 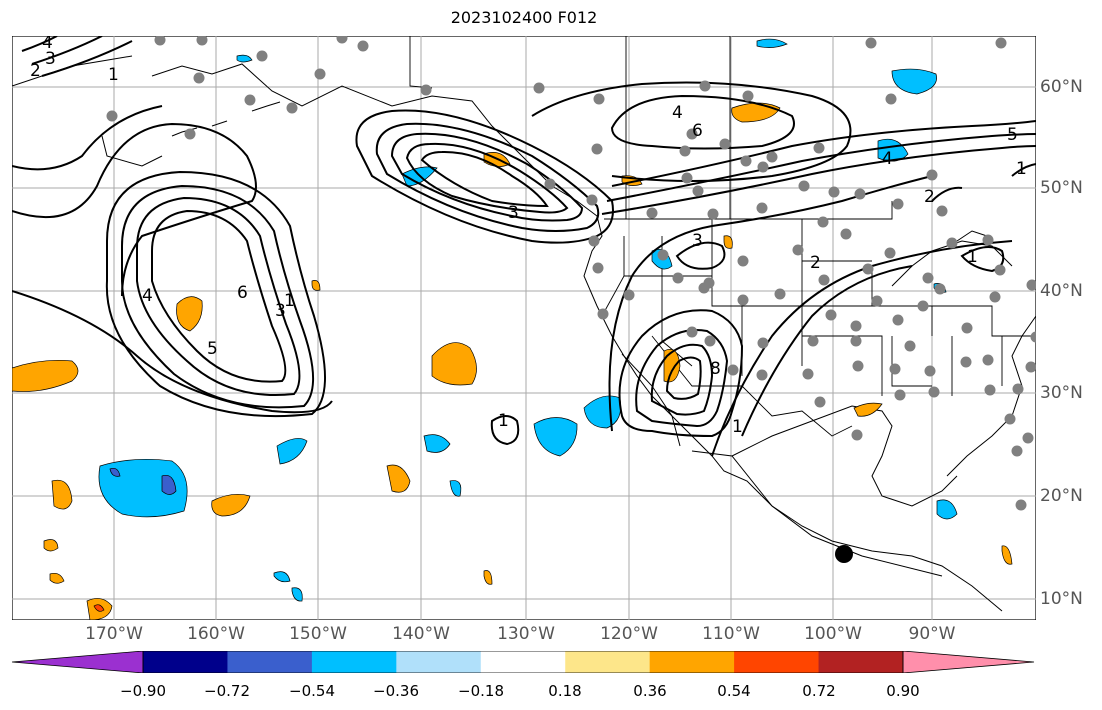 I want to click on contour-label: 8, so click(x=715, y=369).